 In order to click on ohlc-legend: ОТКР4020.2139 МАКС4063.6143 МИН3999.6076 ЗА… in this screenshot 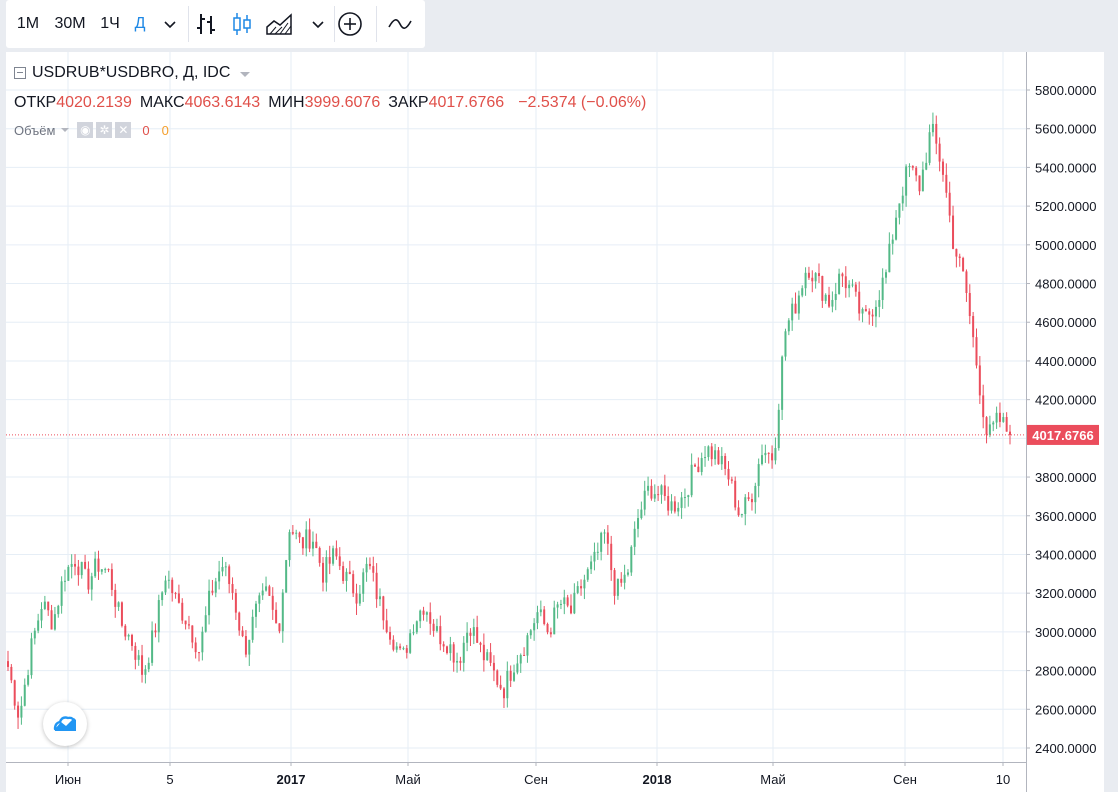, I will do `click(330, 103)`.